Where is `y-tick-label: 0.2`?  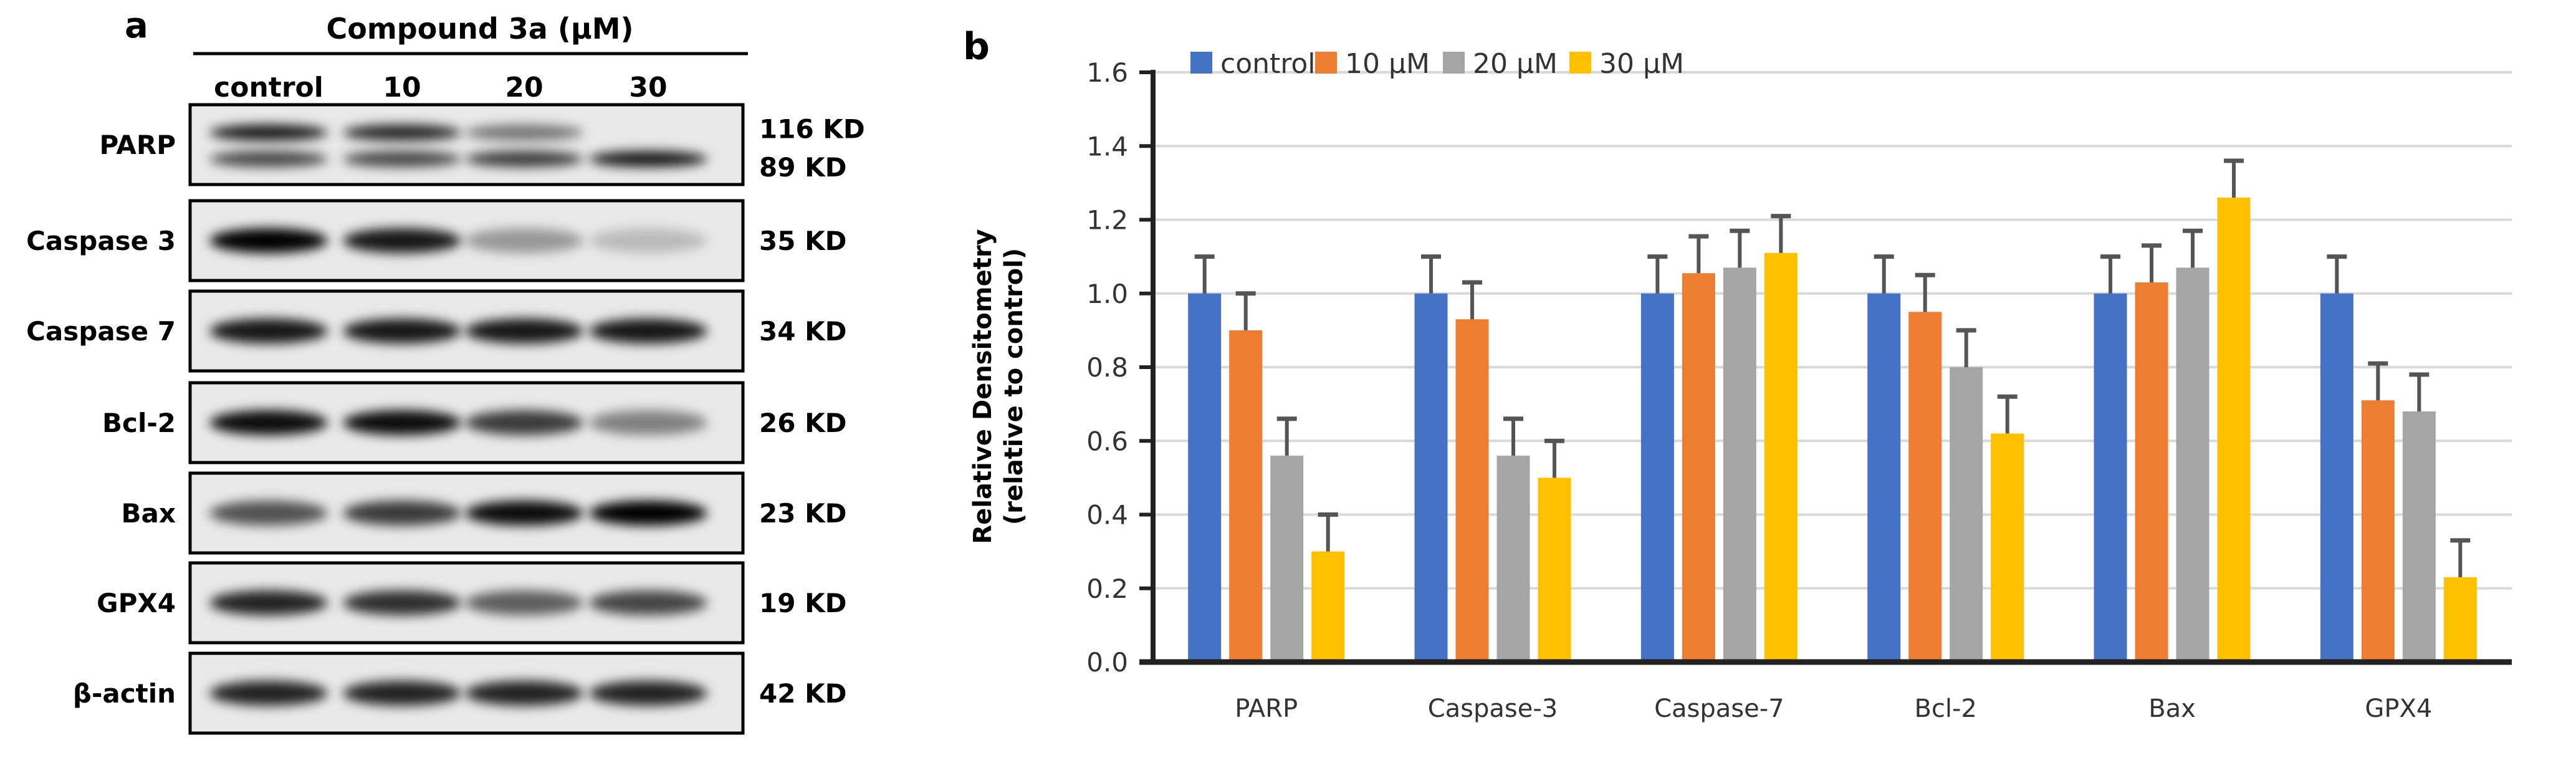 y-tick-label: 0.2 is located at coordinates (1107, 589).